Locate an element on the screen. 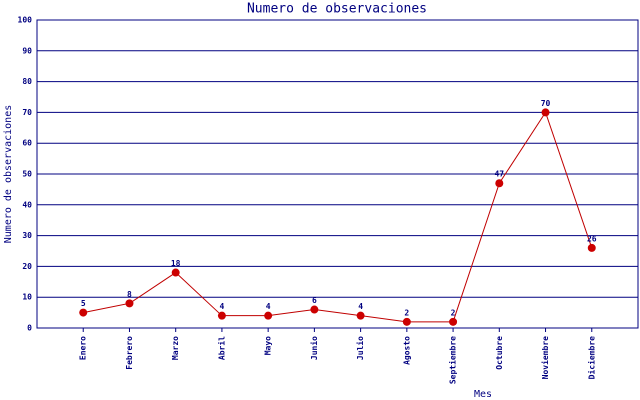 This screenshot has height=400, width=640. y-tick-label: 70 is located at coordinates (27, 112).